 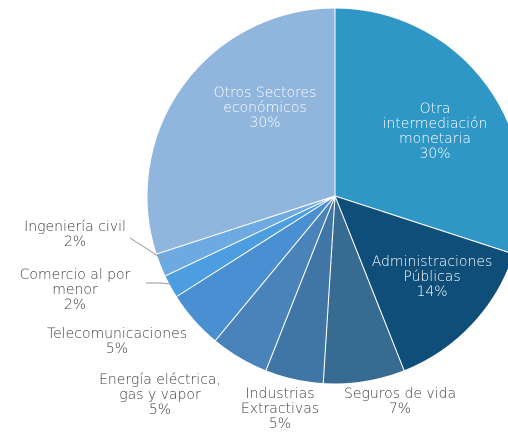 What do you see at coordinates (432, 292) in the screenshot?
I see `value-label: 14%` at bounding box center [432, 292].